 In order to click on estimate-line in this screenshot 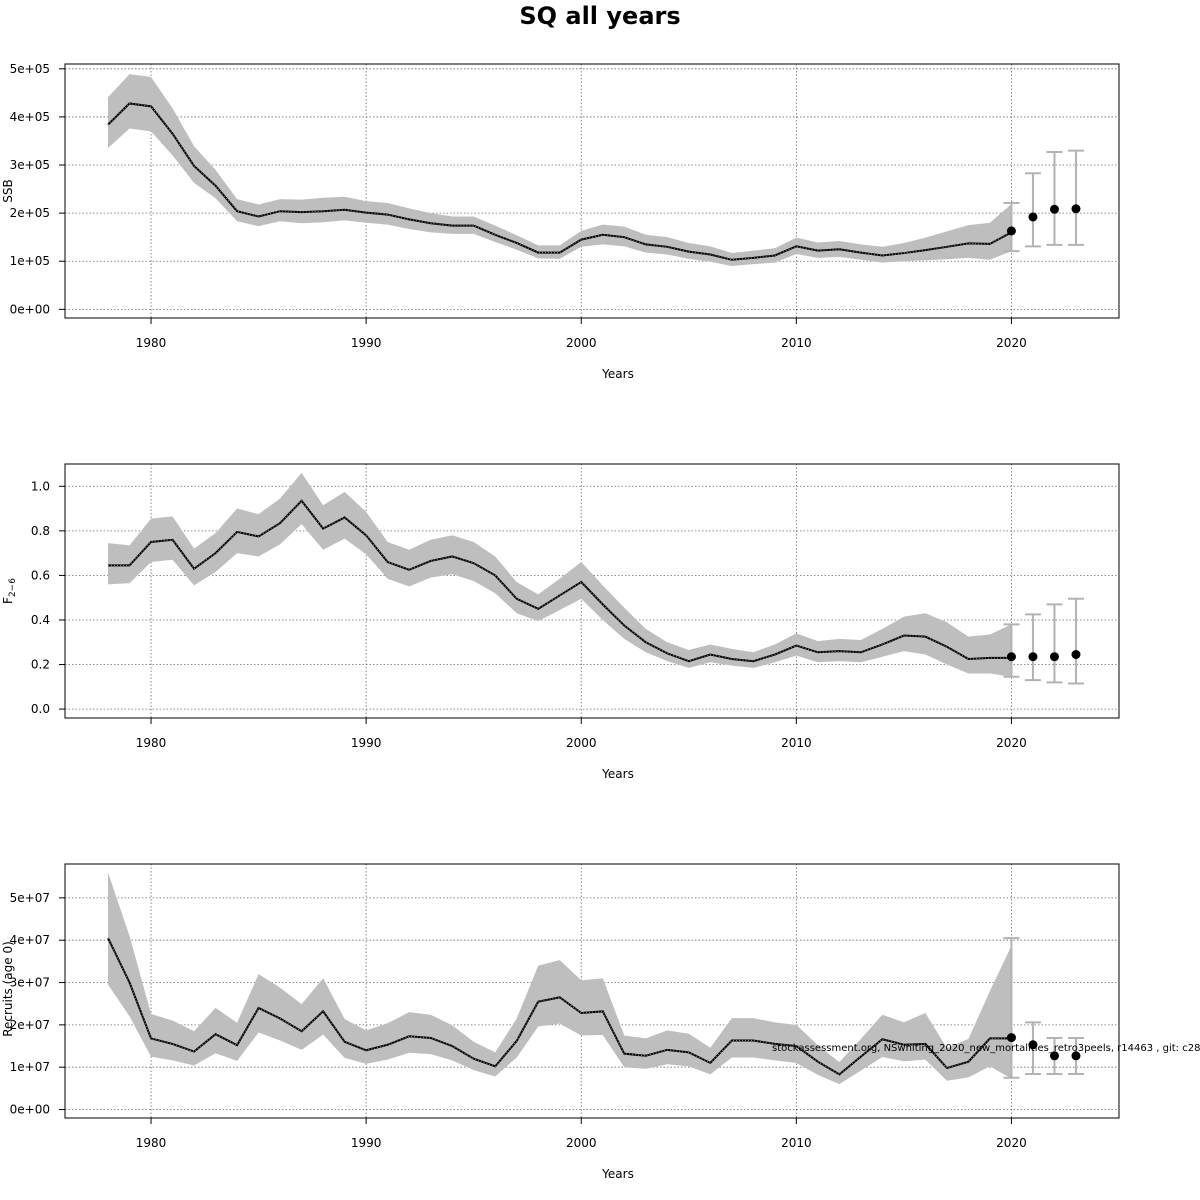, I will do `click(559, 181)`.